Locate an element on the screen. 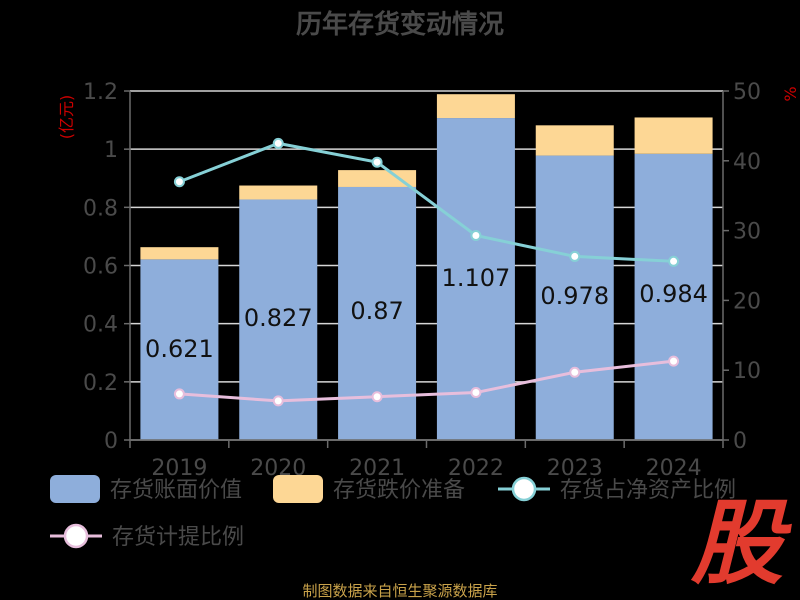 This screenshot has width=800, height=600. line-inventory-to-net-assets is located at coordinates (426, 202).